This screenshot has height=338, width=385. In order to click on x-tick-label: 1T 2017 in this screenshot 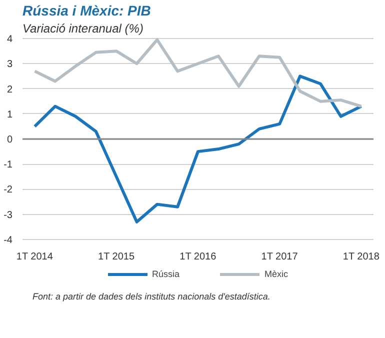, I will do `click(279, 257)`.